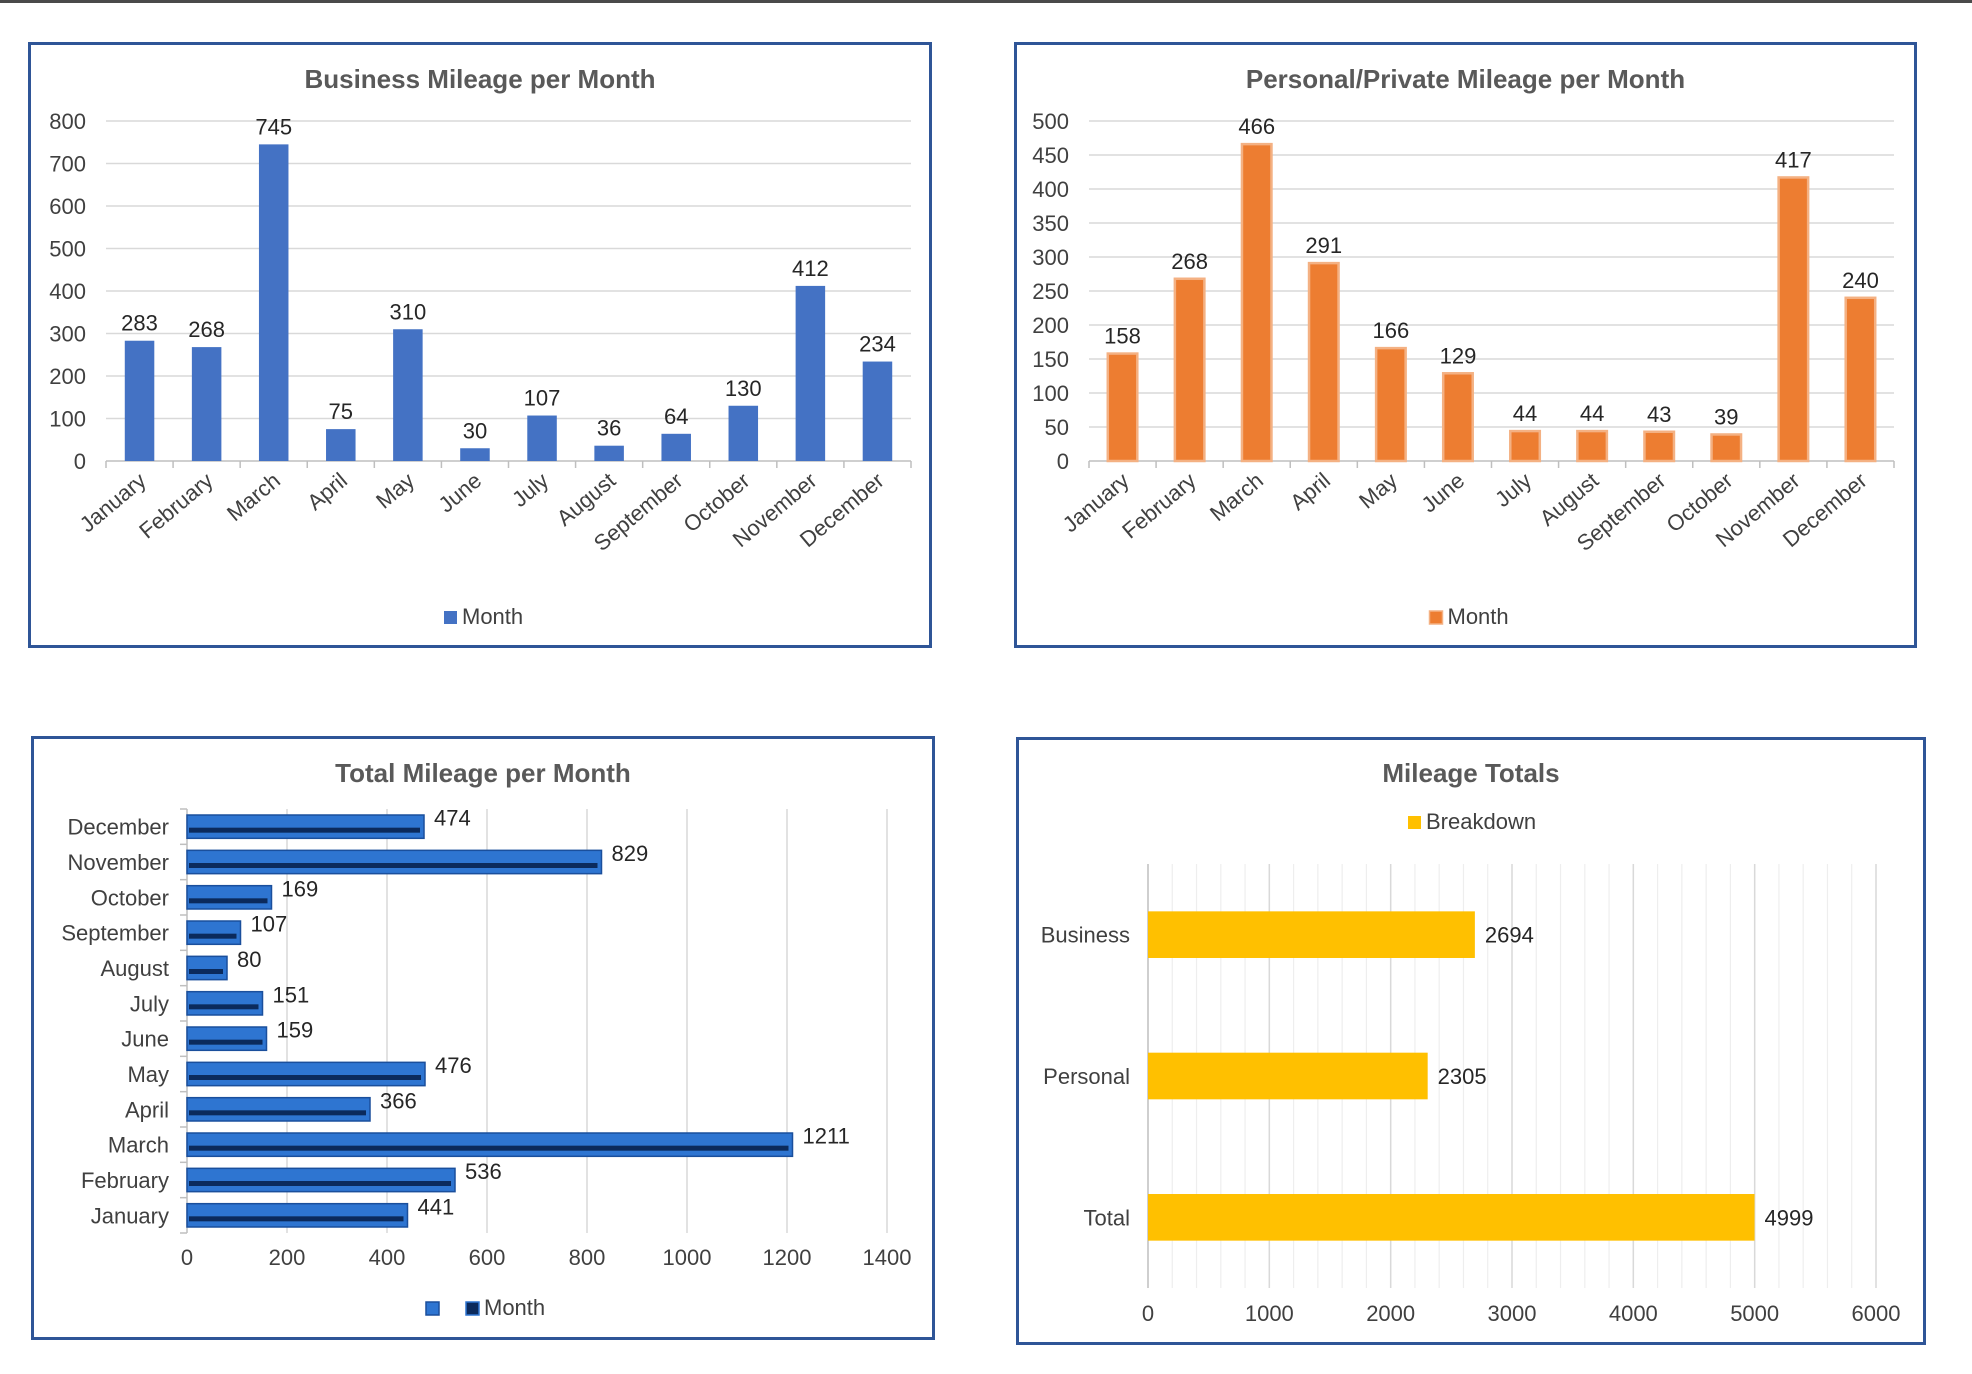 Image resolution: width=1972 pixels, height=1374 pixels. I want to click on bar-inner-may, so click(305, 1077).